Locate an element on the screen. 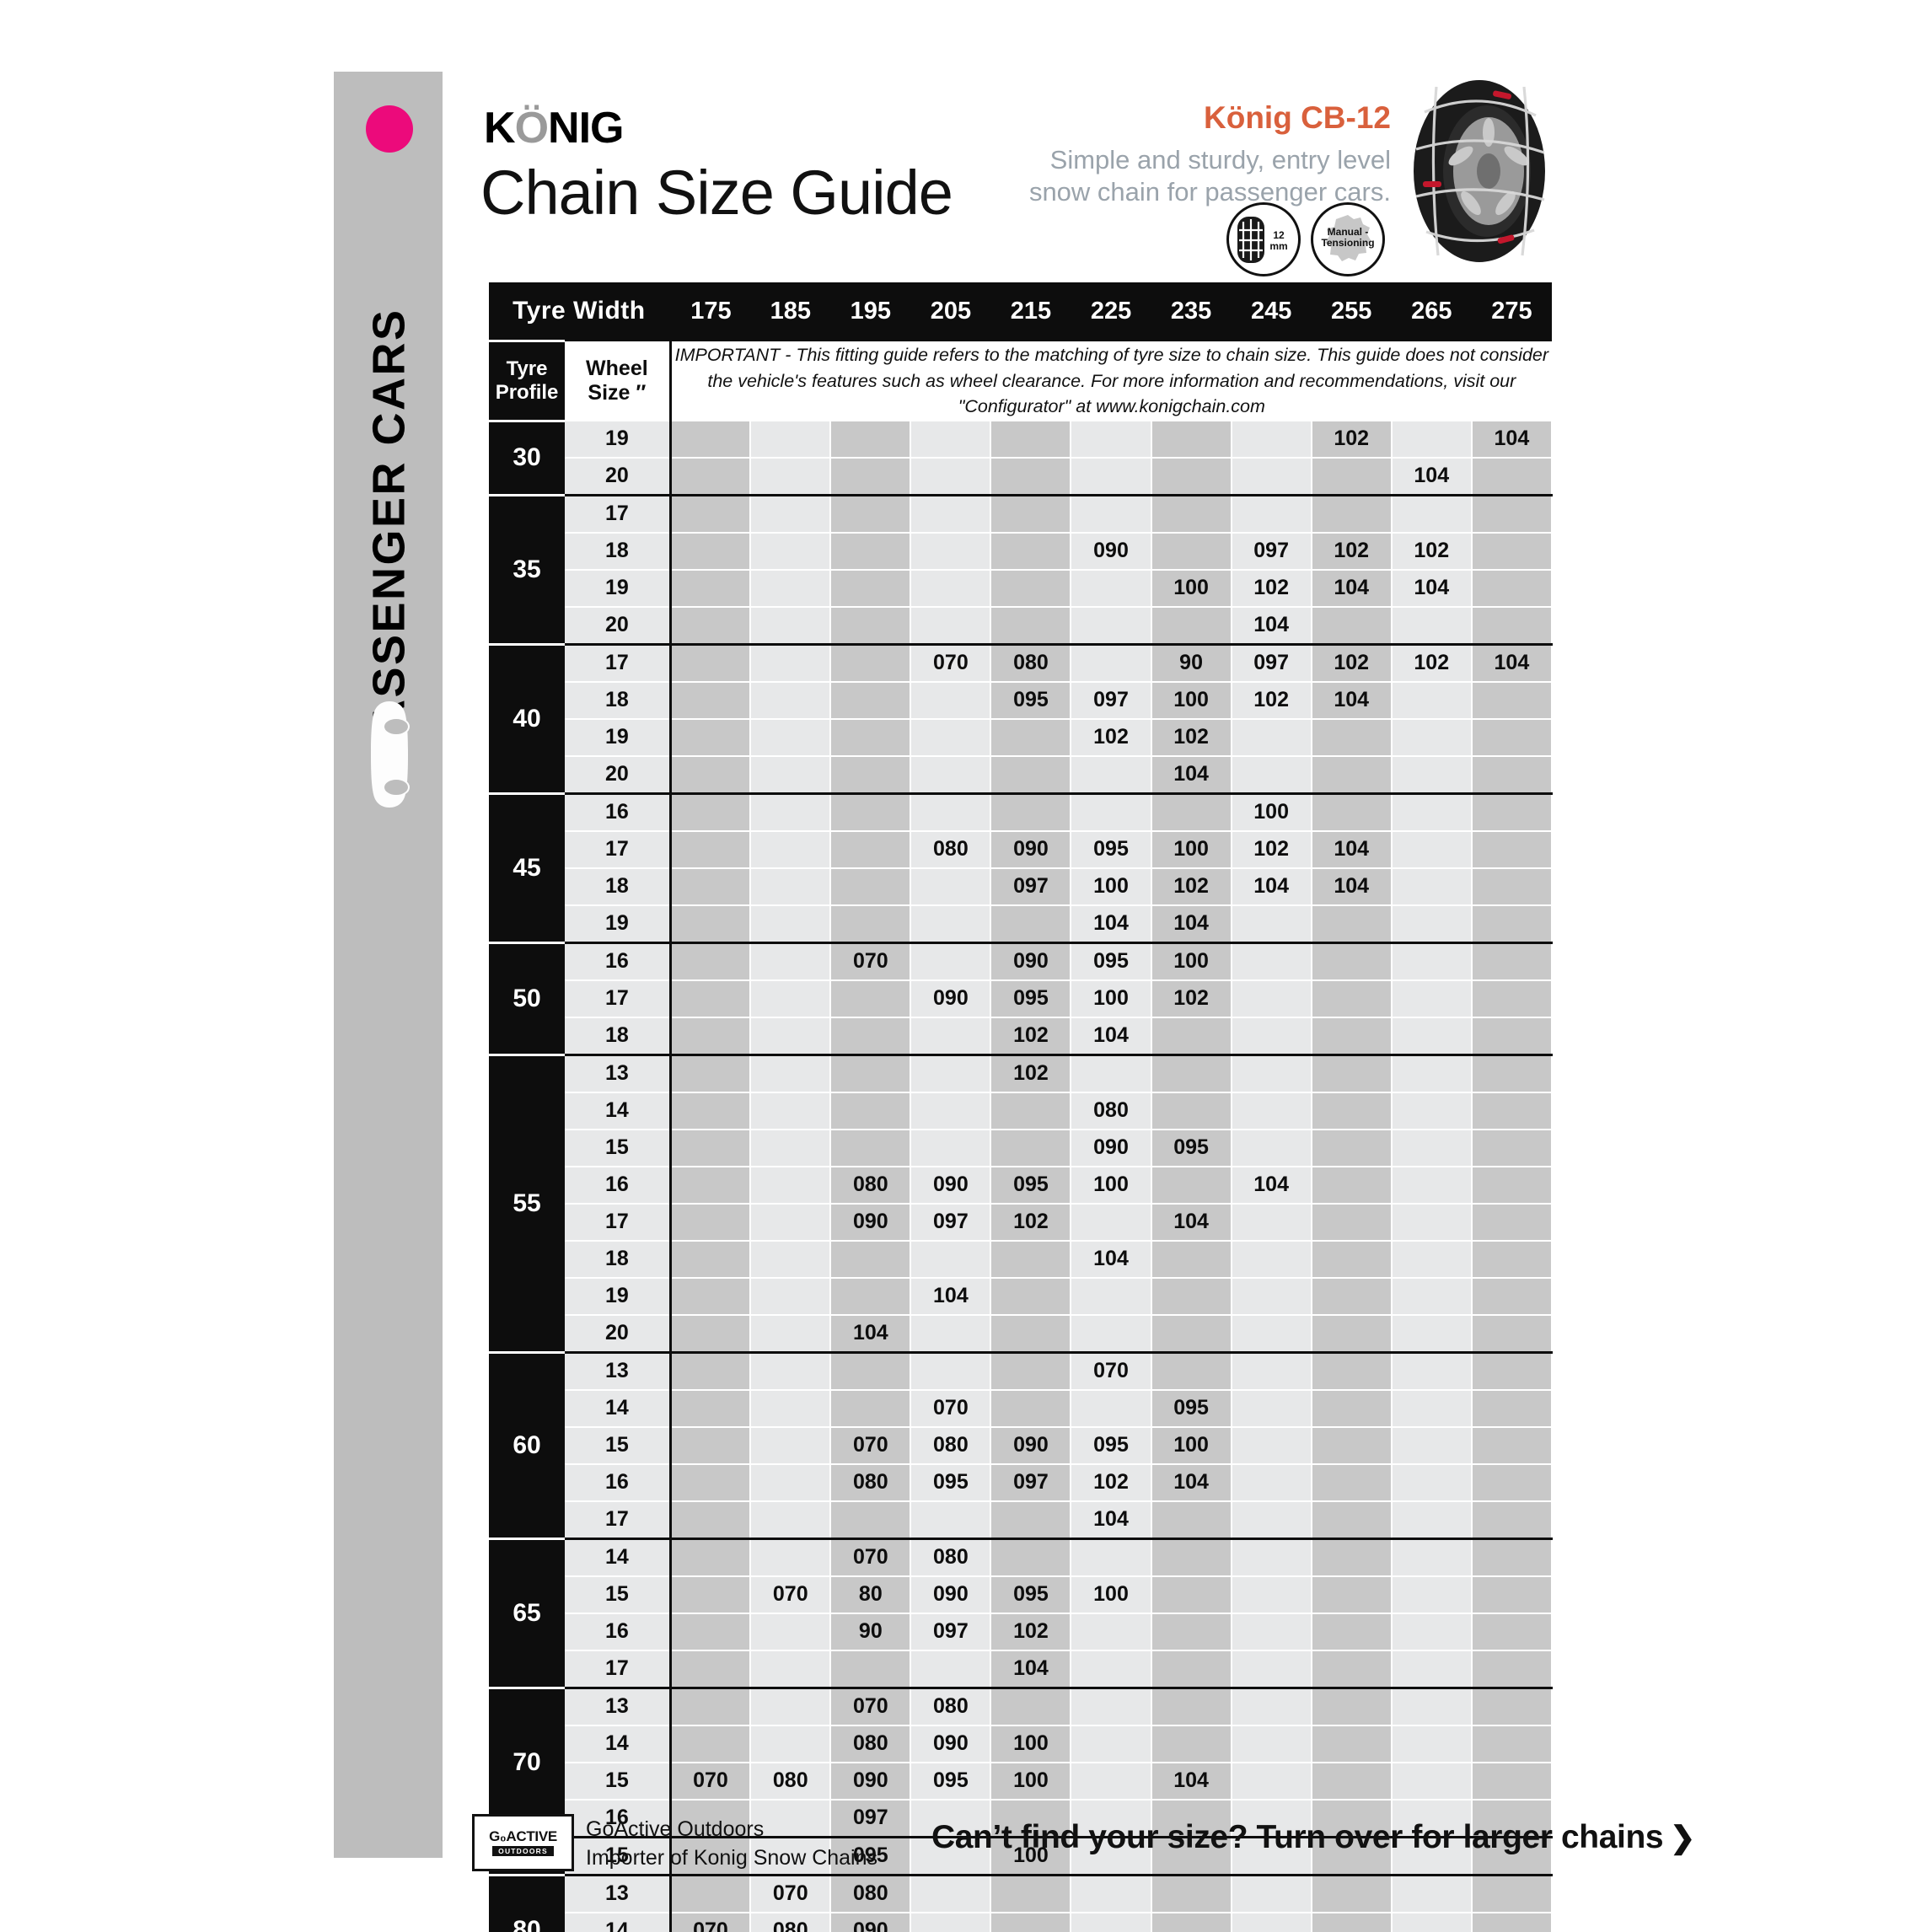  table-row: 15 090 095 is located at coordinates (1021, 1148).